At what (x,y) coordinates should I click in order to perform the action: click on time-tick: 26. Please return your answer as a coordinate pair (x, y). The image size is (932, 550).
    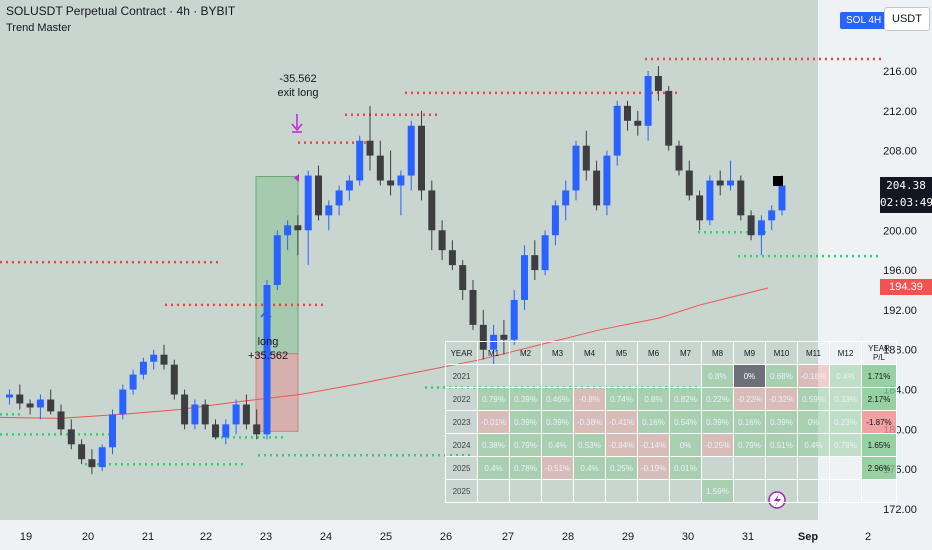
    Looking at the image, I should click on (446, 537).